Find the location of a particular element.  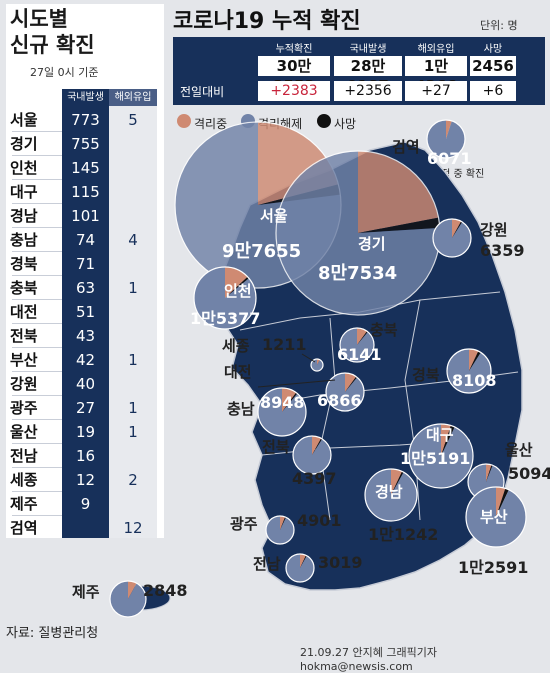

pie-total-value: 2848 is located at coordinates (165, 590).